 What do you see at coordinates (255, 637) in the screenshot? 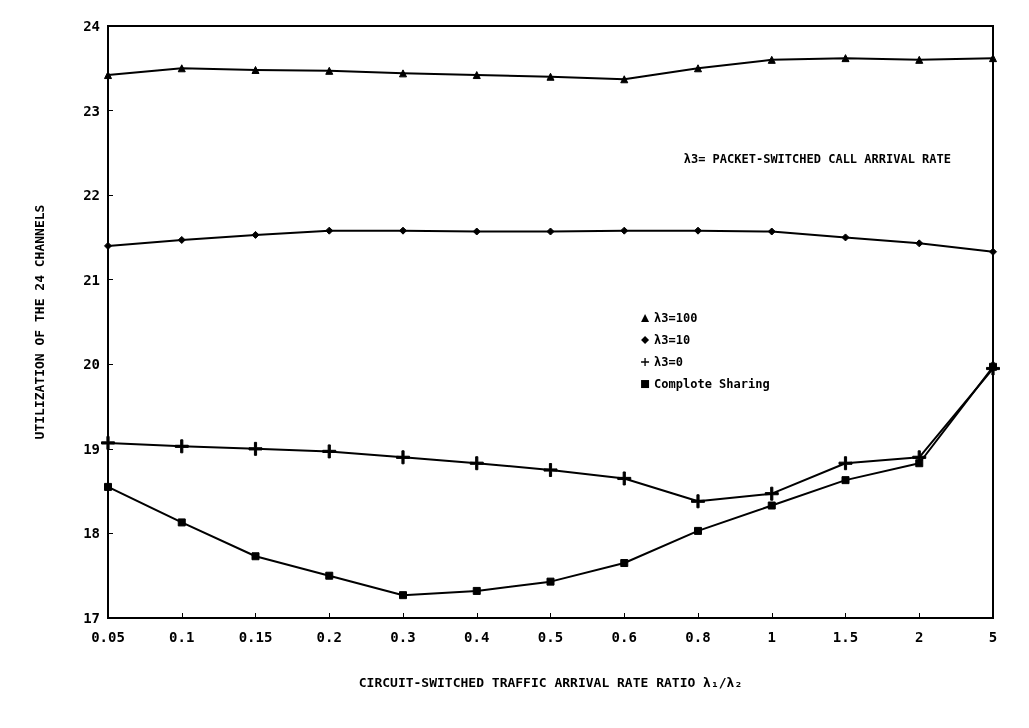
I see `x-tick-label: 0.15` at bounding box center [255, 637].